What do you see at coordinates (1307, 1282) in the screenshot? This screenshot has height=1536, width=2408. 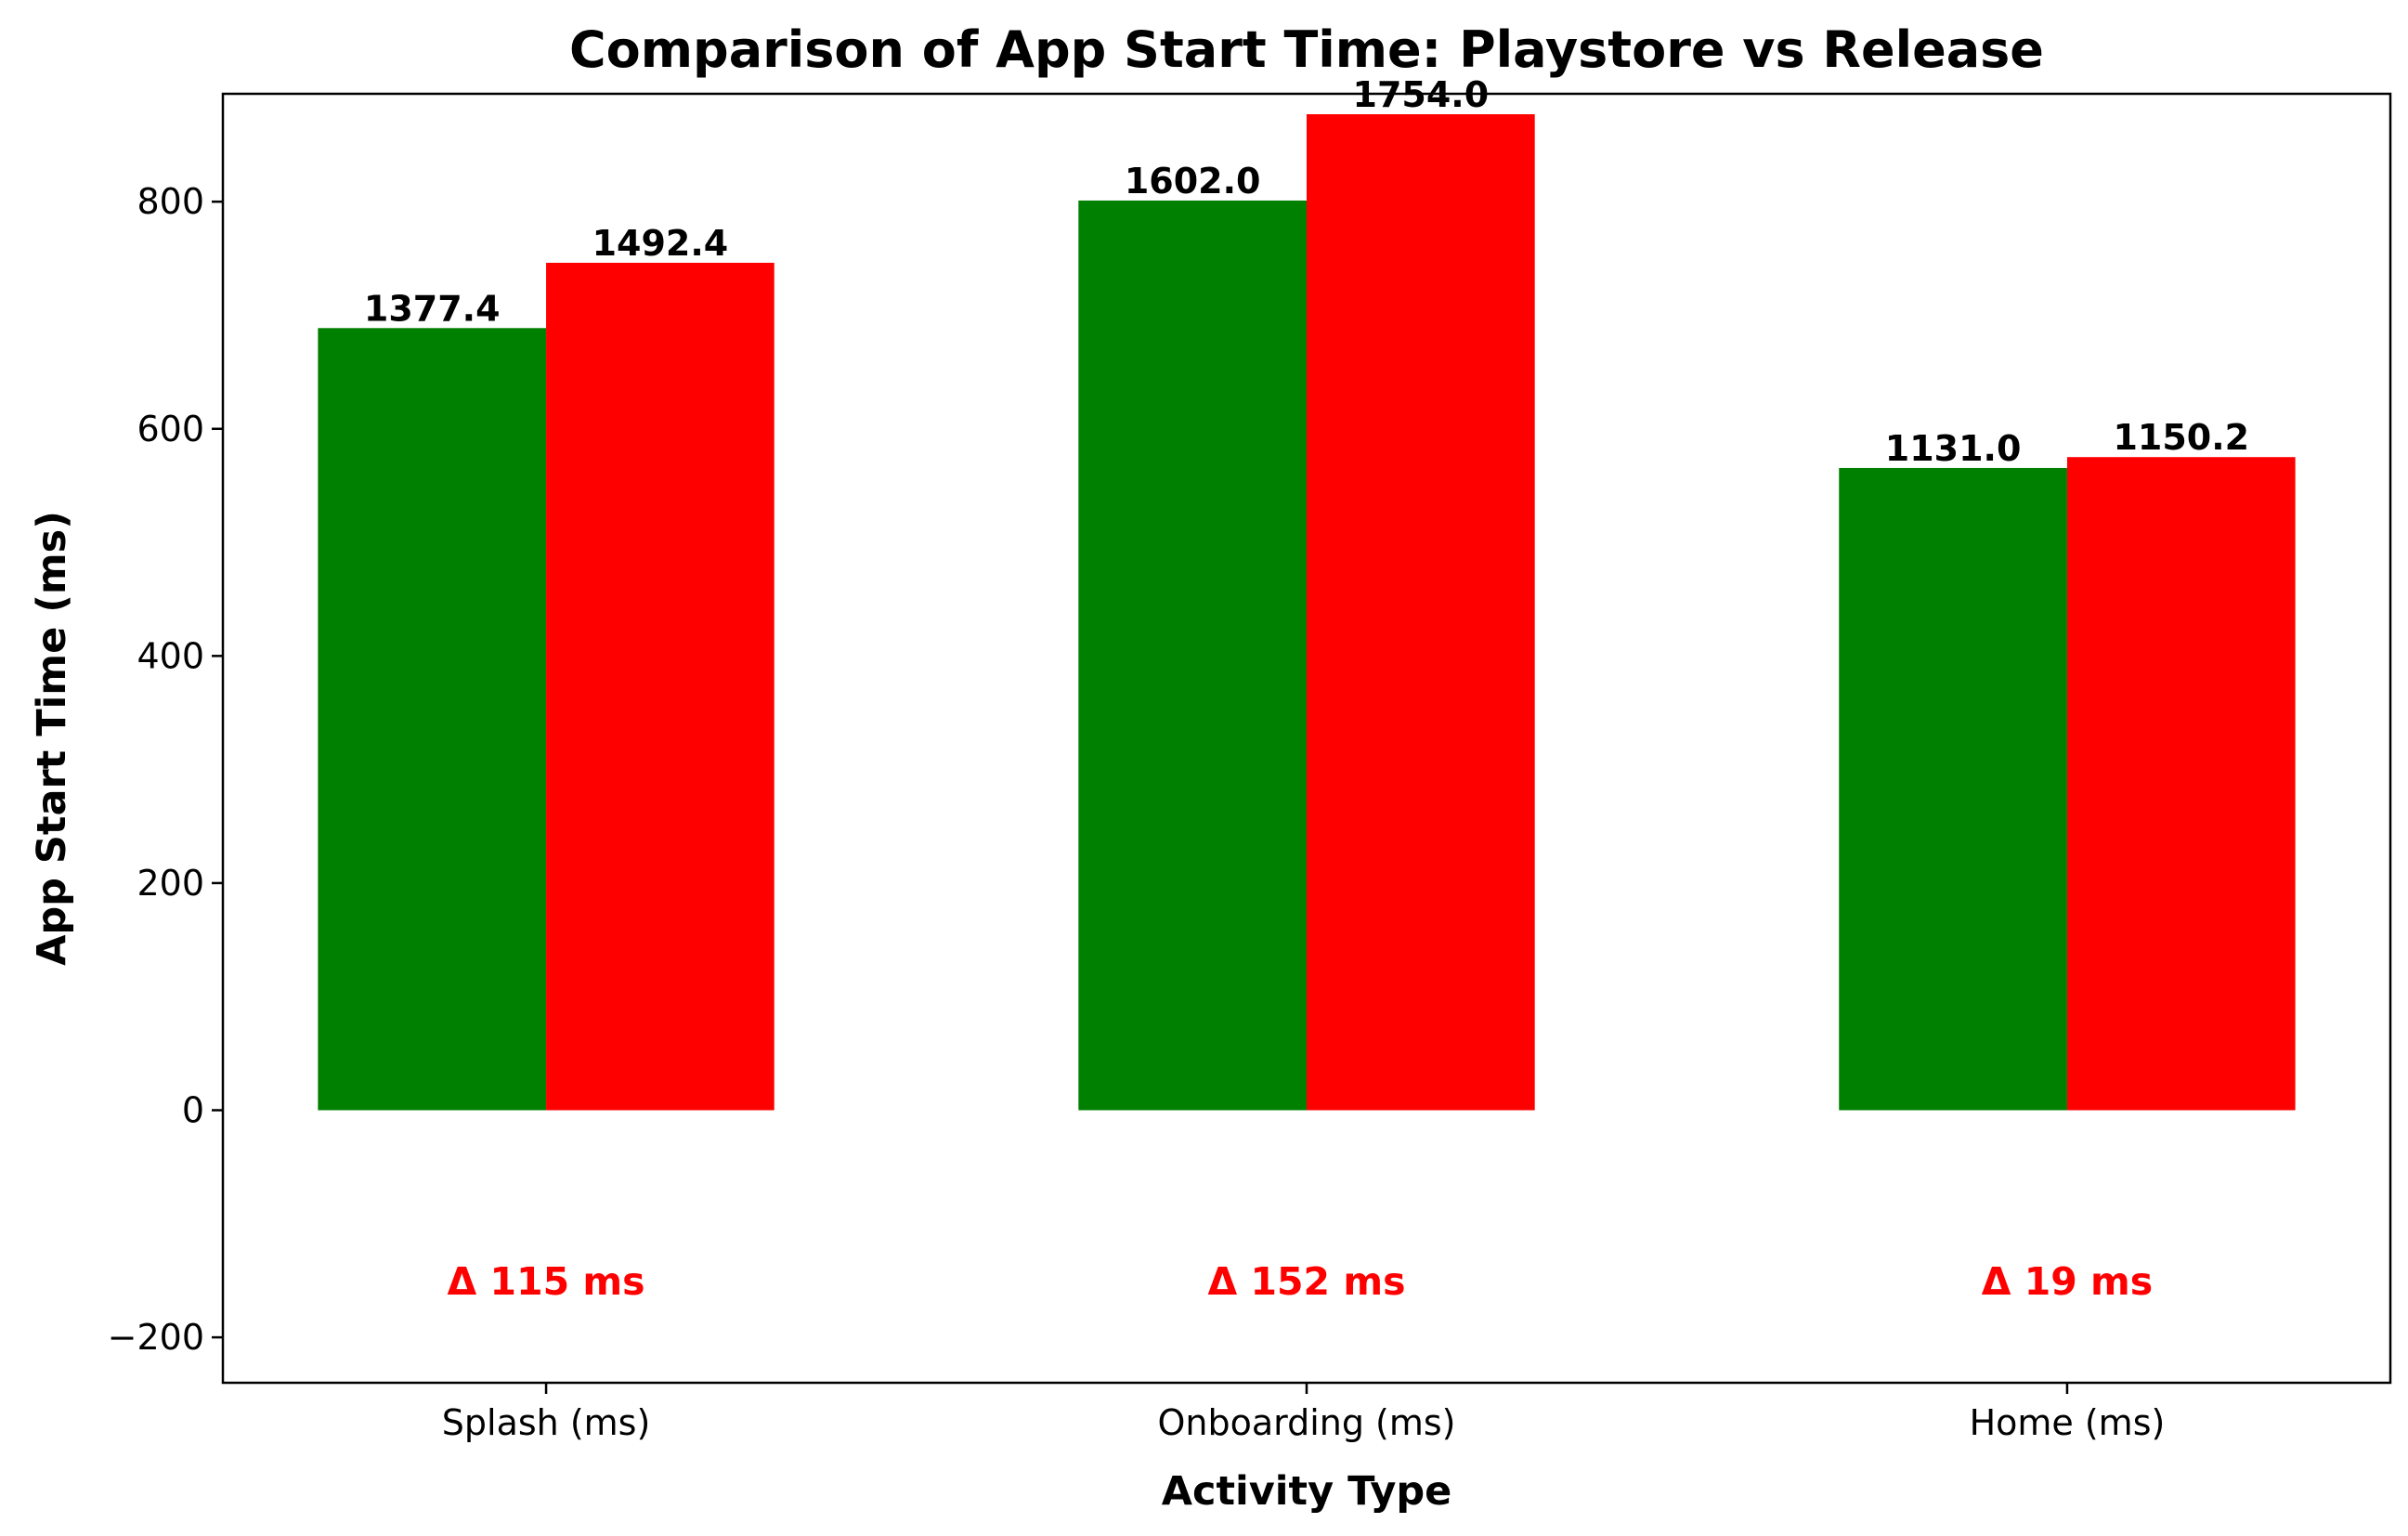 I see `delta-annotation: Δ 152 ms` at bounding box center [1307, 1282].